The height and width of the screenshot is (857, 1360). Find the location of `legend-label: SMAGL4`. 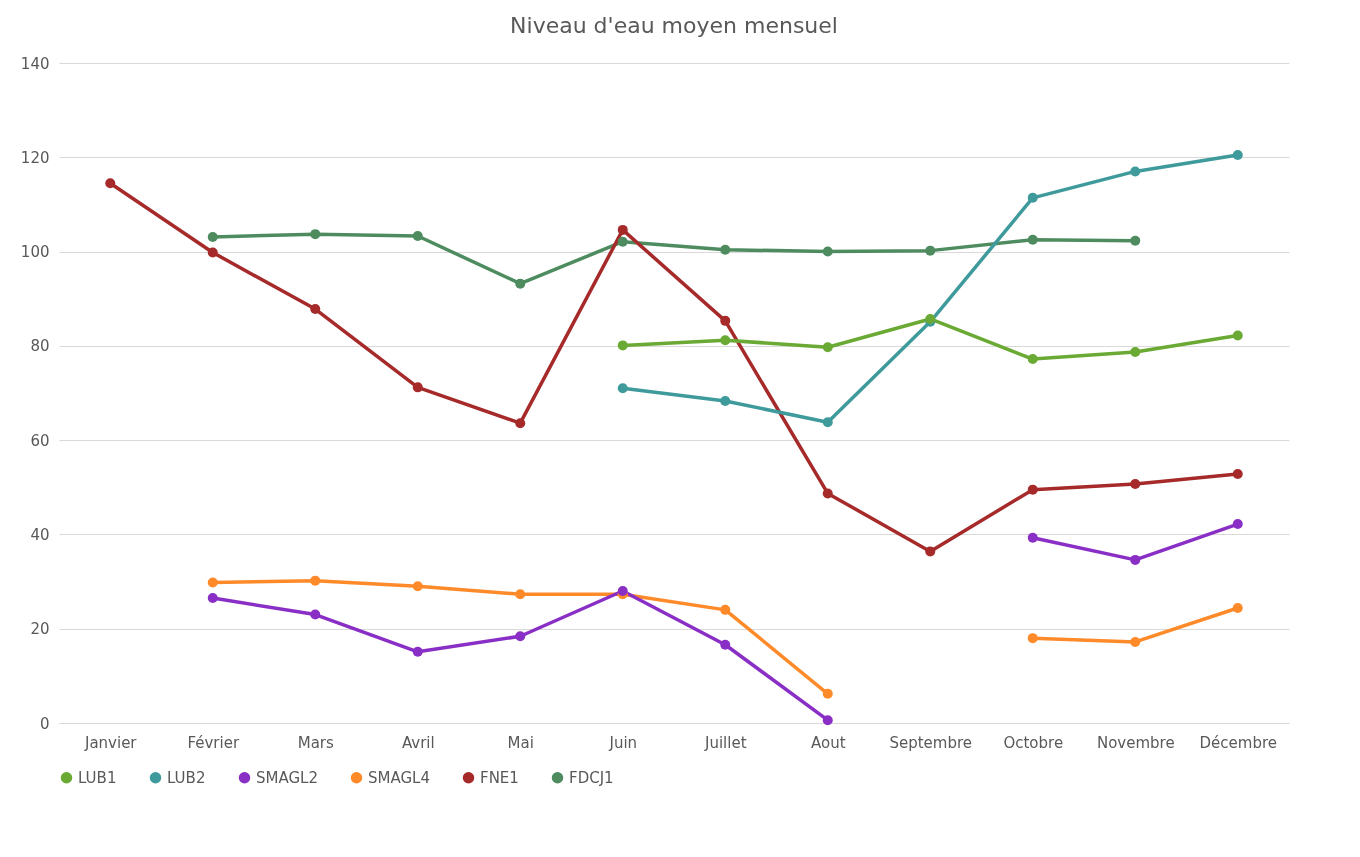

legend-label: SMAGL4 is located at coordinates (399, 777).